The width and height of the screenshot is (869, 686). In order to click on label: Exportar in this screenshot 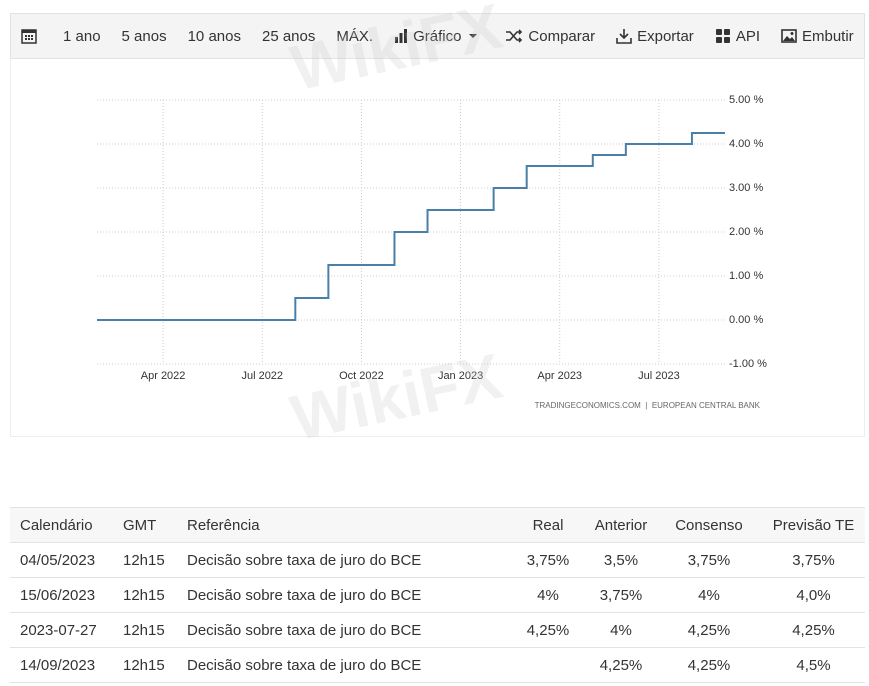, I will do `click(665, 36)`.